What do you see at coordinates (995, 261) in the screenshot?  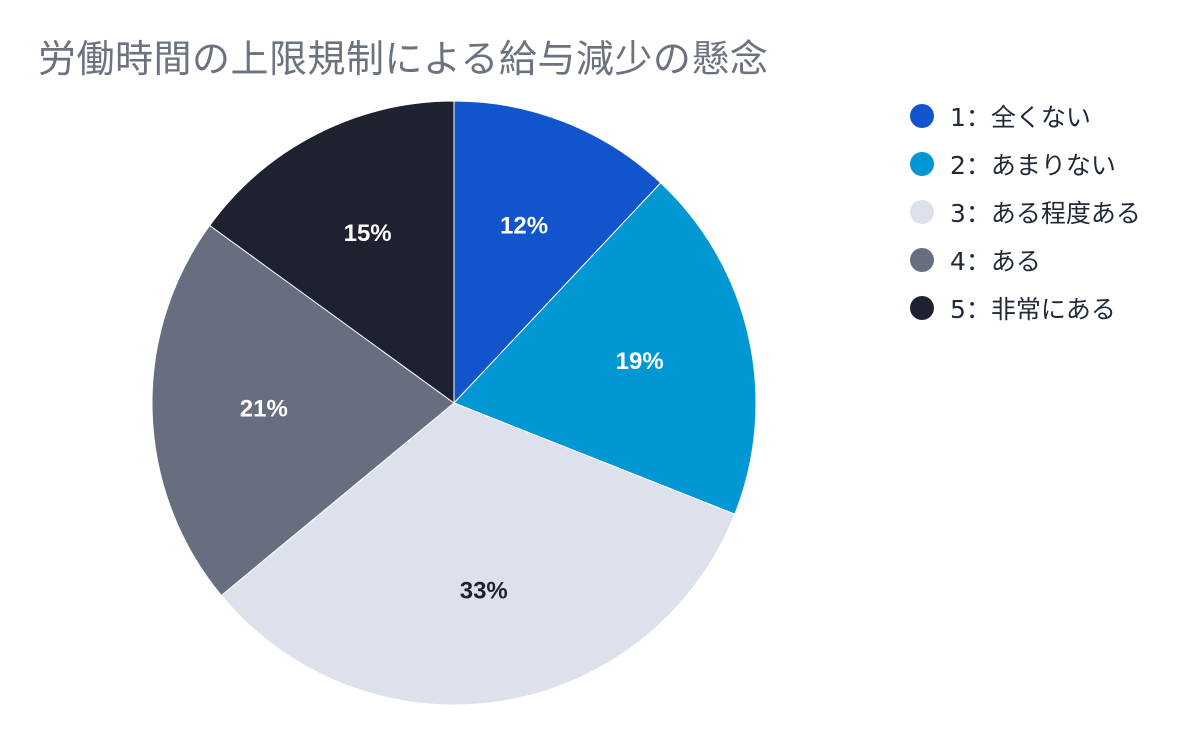 I see `legend-label: 4：ある` at bounding box center [995, 261].